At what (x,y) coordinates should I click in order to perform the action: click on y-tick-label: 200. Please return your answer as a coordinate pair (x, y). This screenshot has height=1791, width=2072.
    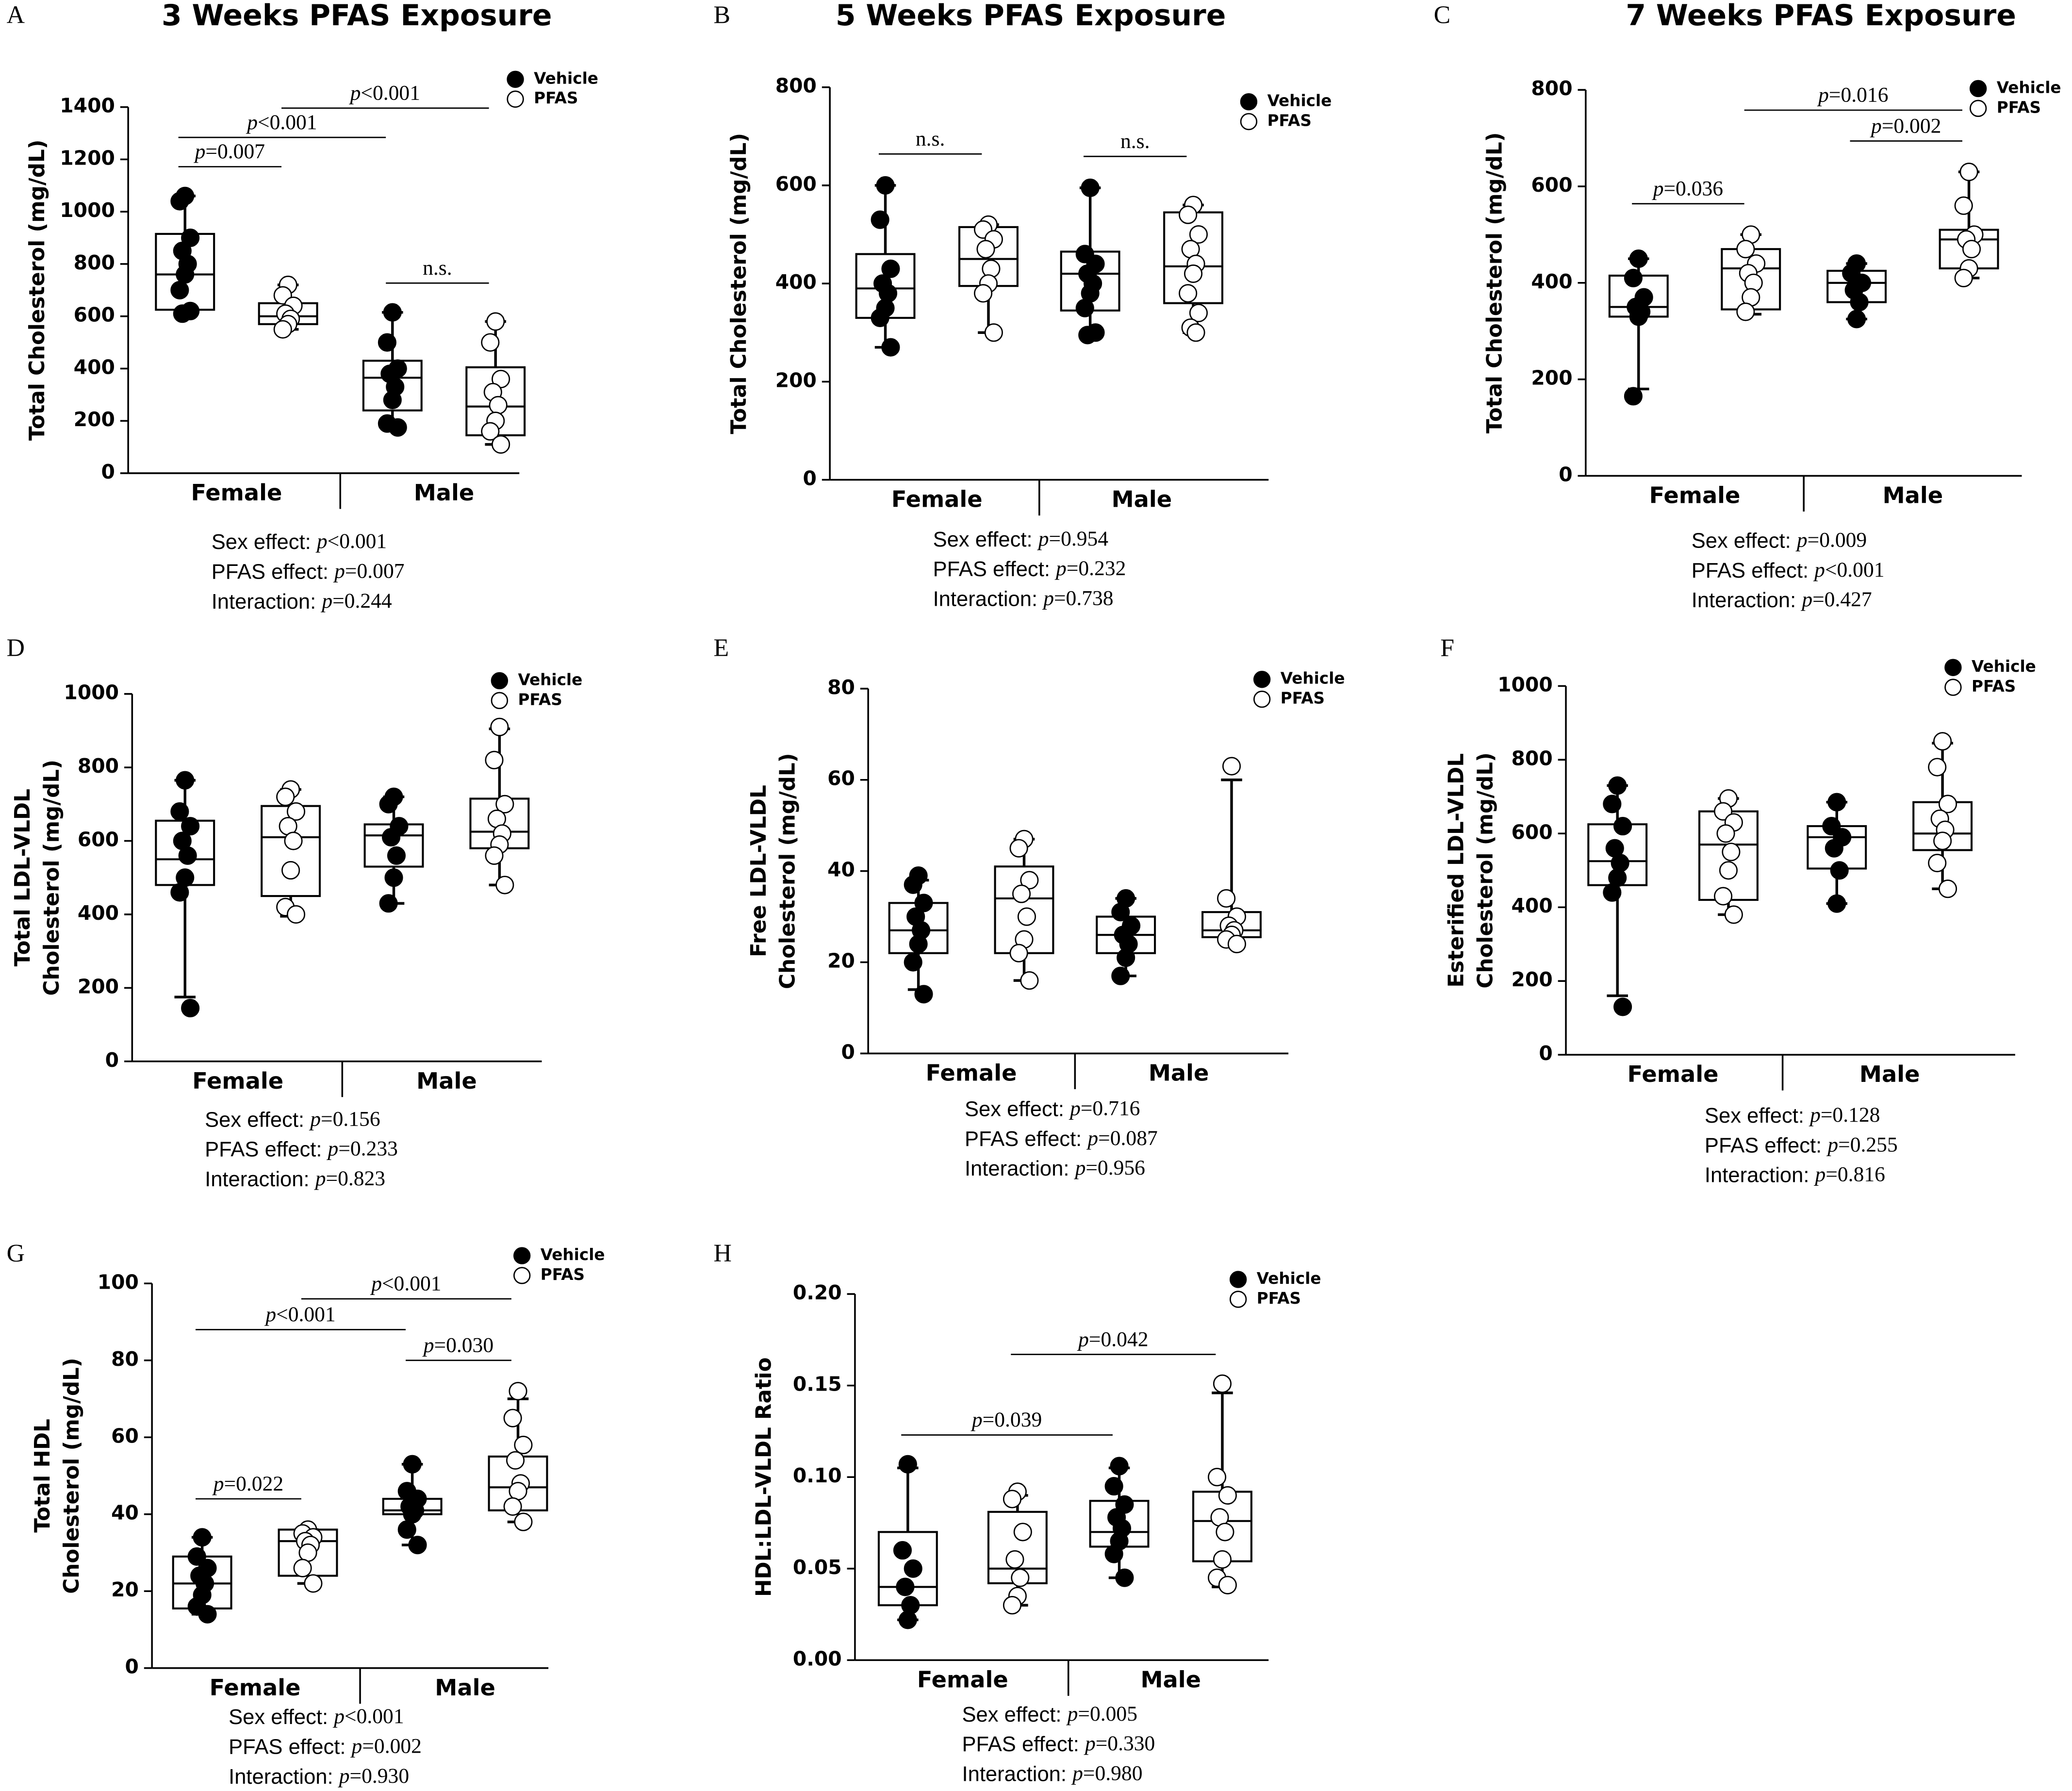
    Looking at the image, I should click on (98, 986).